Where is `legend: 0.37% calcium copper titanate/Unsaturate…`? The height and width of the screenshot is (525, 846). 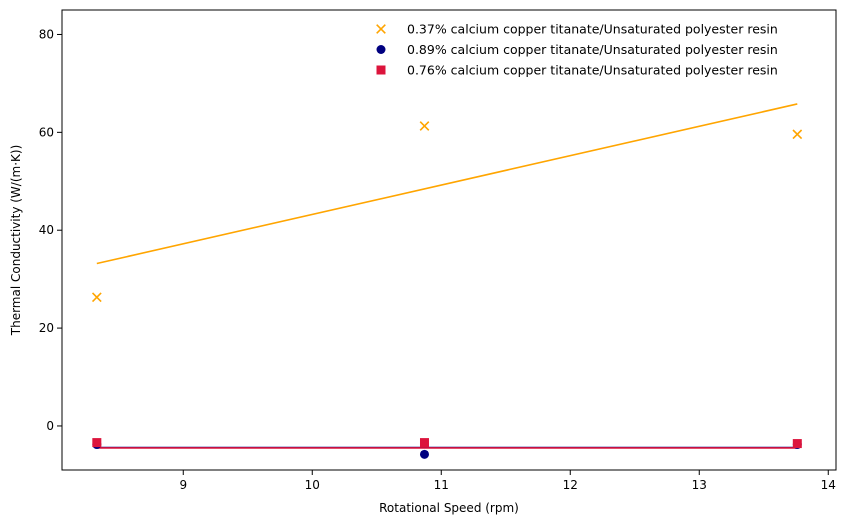
legend: 0.37% calcium copper titanate/Unsaturate… is located at coordinates (577, 50).